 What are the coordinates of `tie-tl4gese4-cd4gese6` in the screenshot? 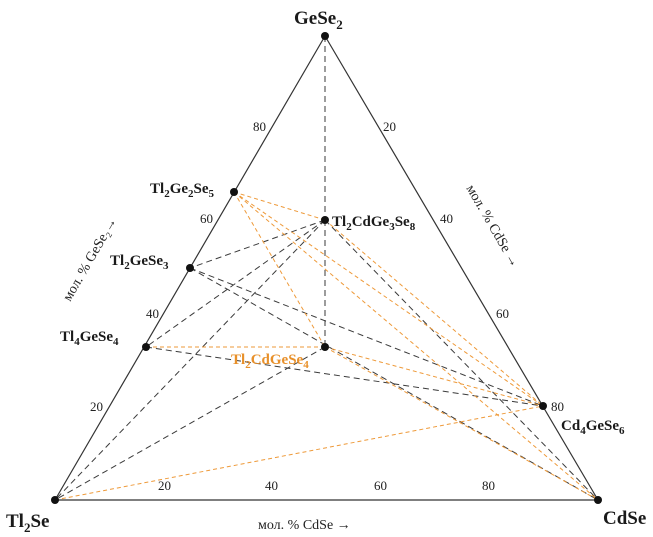 It's located at (344, 376).